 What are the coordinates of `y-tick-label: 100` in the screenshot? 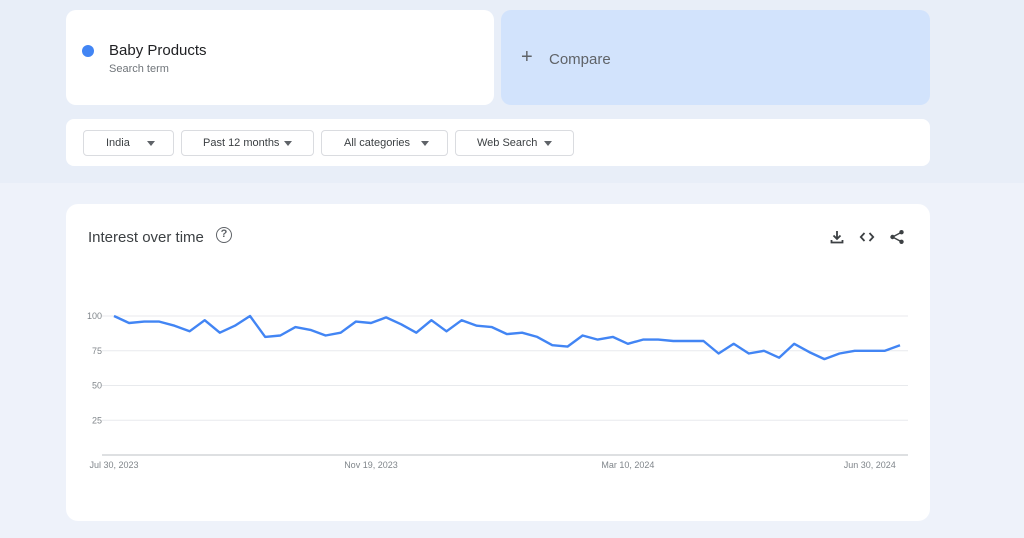 It's located at (94, 316).